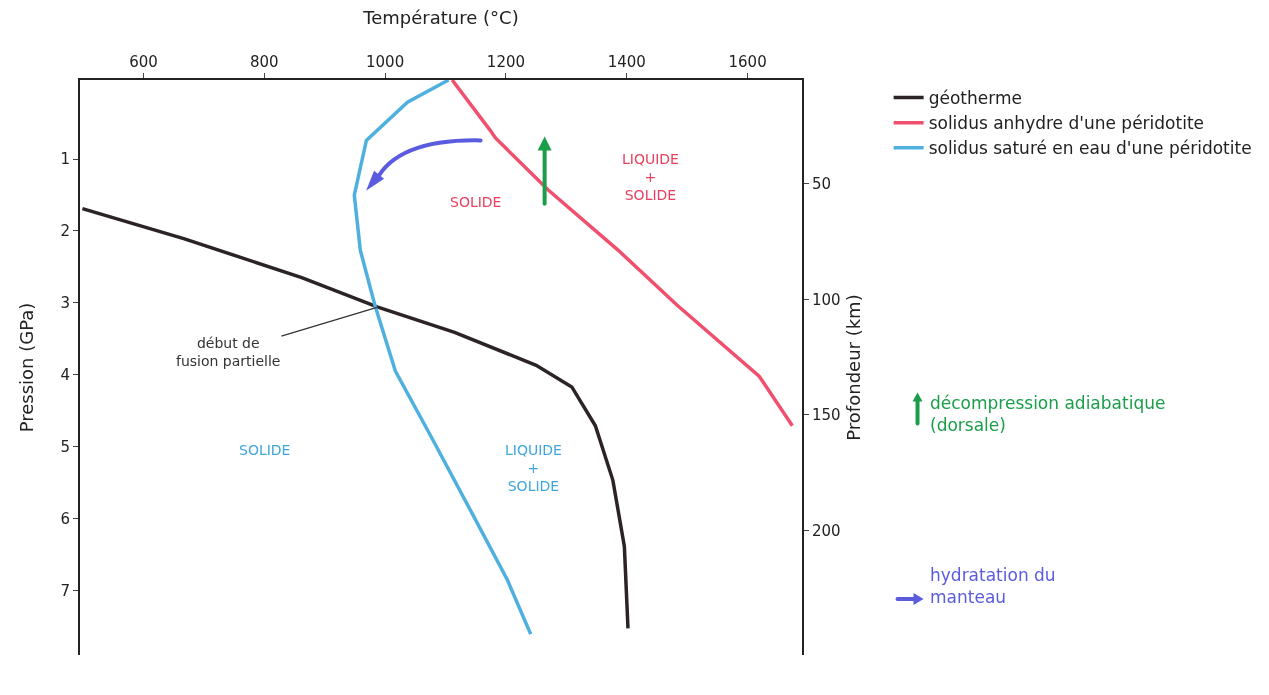  Describe the element at coordinates (975, 98) in the screenshot. I see `legend-label: géotherme` at that location.